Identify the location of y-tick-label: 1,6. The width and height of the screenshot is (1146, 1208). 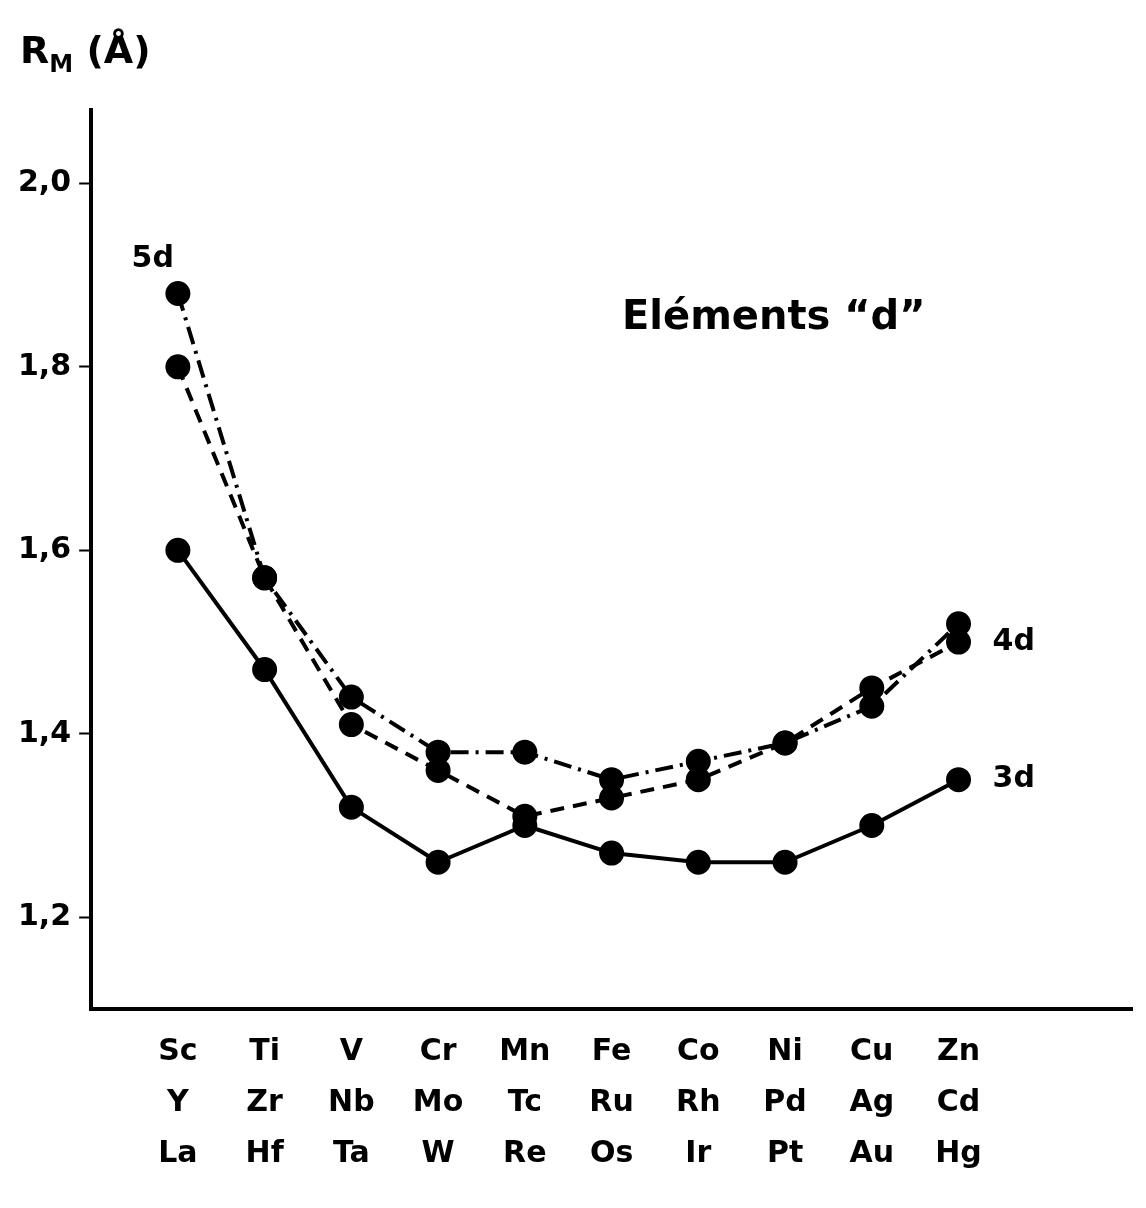
(44, 548).